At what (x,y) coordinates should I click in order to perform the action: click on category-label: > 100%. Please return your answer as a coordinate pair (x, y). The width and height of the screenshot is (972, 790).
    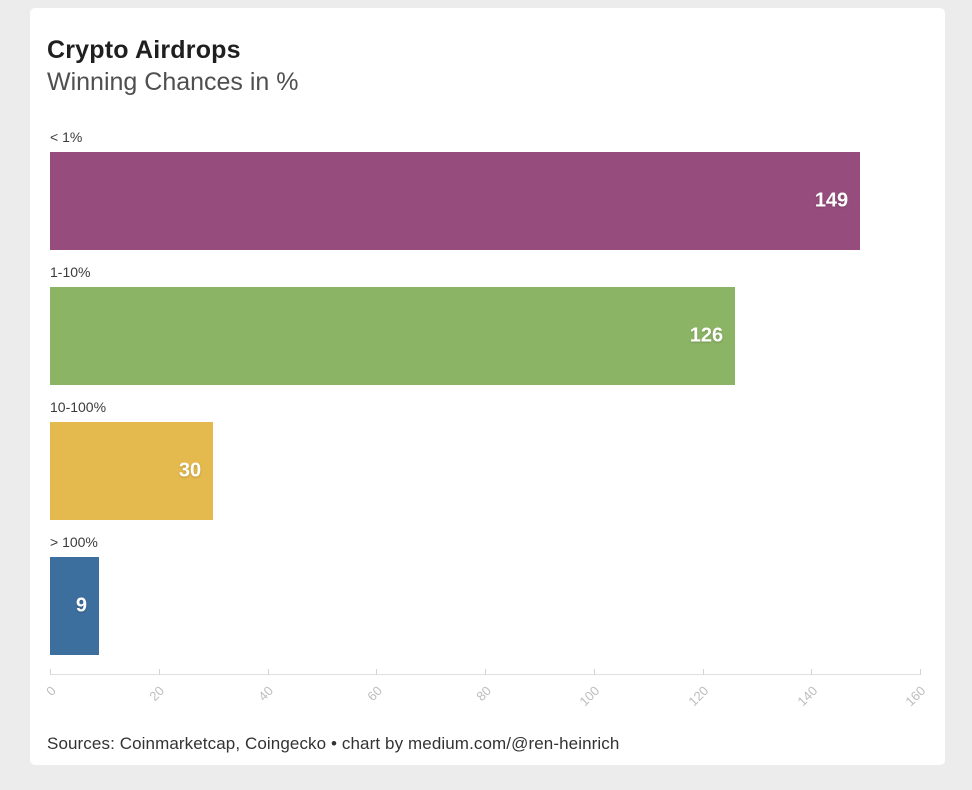
    Looking at the image, I should click on (74, 542).